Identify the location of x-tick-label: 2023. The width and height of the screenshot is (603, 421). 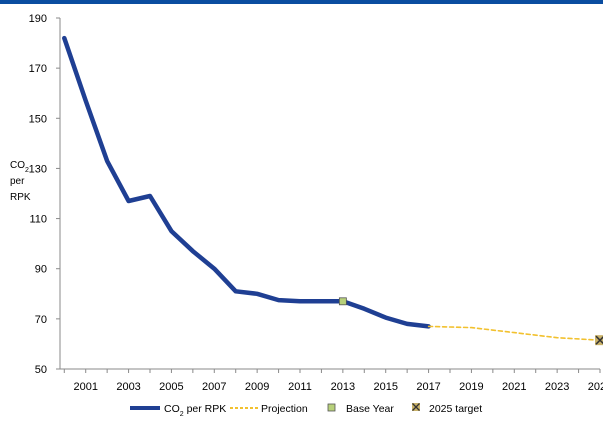
(557, 387).